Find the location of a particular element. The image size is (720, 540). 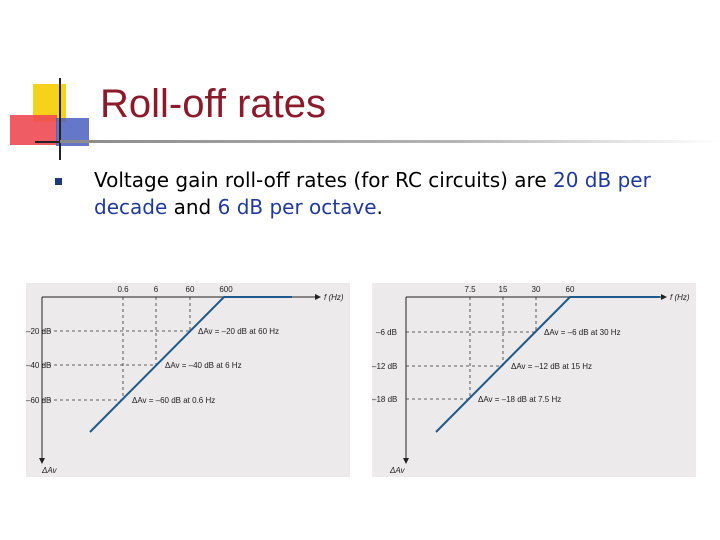

logo-red-square is located at coordinates (33, 130).